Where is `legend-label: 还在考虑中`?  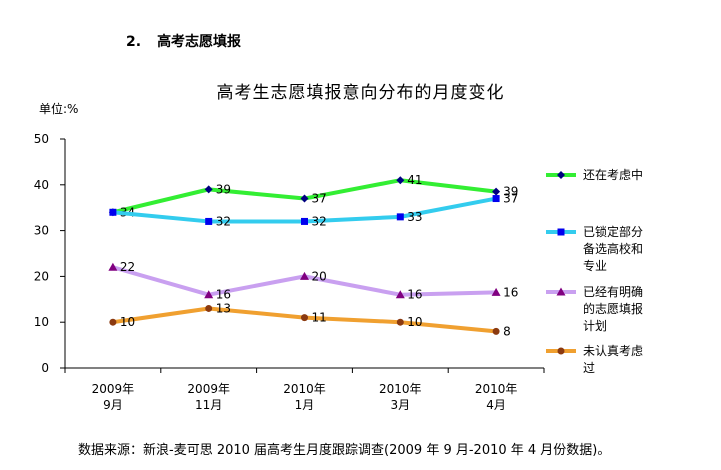
legend-label: 还在考虑中 is located at coordinates (613, 174).